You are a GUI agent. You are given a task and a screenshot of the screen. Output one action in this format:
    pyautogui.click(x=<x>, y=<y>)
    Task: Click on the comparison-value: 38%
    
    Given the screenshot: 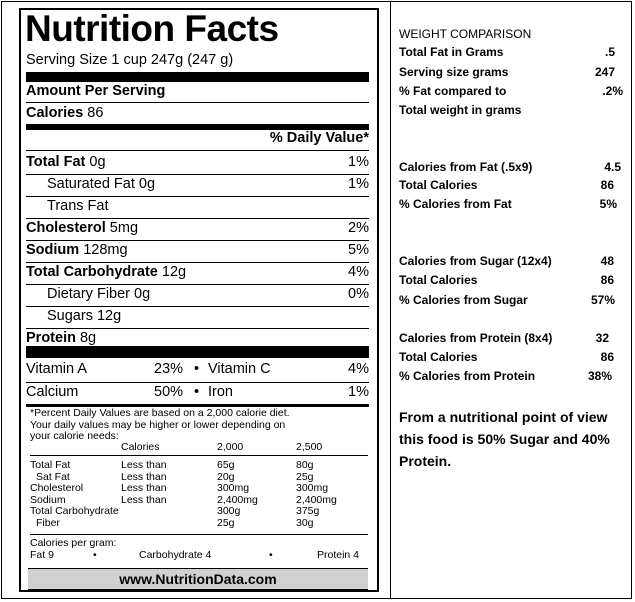 What is the action you would take?
    pyautogui.click(x=599, y=376)
    